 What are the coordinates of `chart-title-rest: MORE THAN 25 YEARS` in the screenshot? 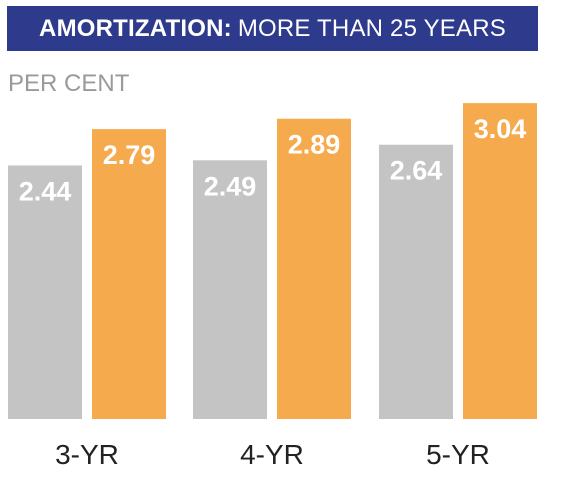 It's located at (371, 28).